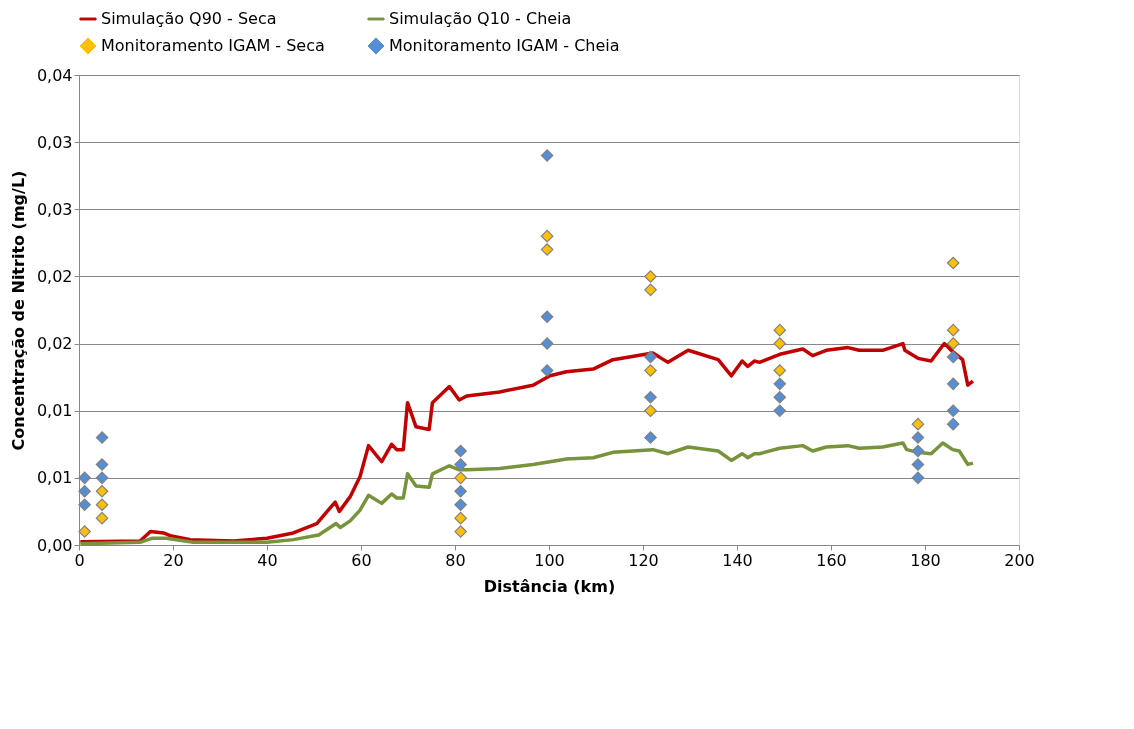 This screenshot has width=1134, height=729. Describe the element at coordinates (54, 75) in the screenshot. I see `y-tick-label: 0,04` at that location.